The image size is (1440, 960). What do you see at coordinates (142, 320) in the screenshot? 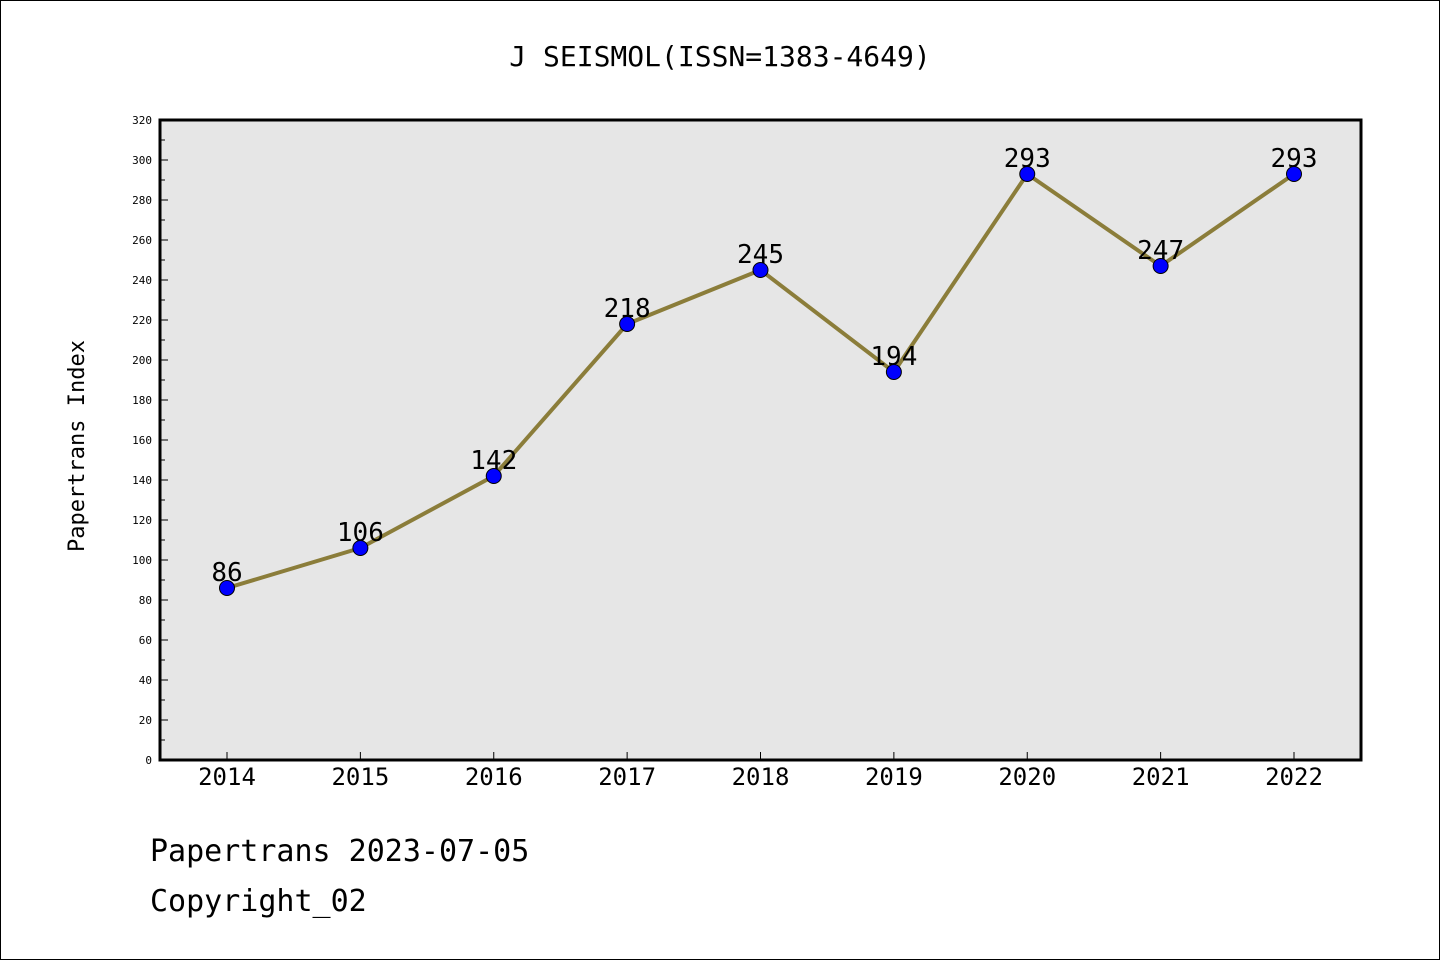
I see `y-tick-label-11: 220` at bounding box center [142, 320].